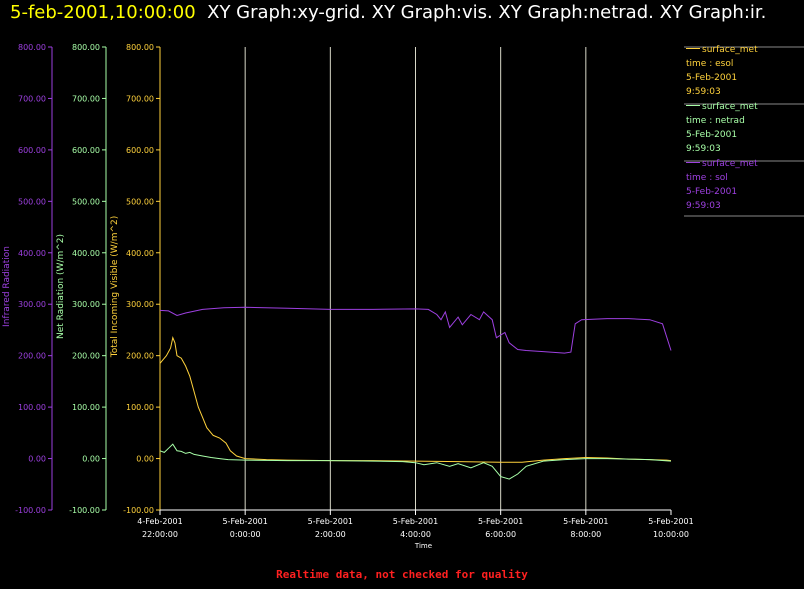 The height and width of the screenshot is (589, 804). I want to click on ir-tick-label: 0.00, so click(37, 459).